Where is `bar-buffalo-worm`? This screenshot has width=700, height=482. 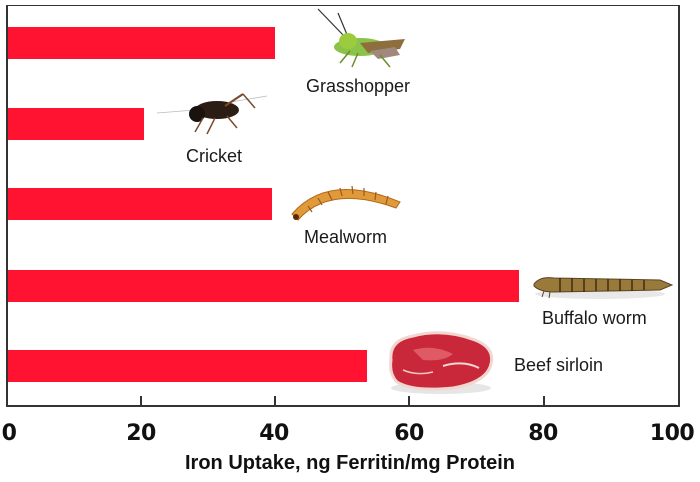
bar-buffalo-worm is located at coordinates (263, 286).